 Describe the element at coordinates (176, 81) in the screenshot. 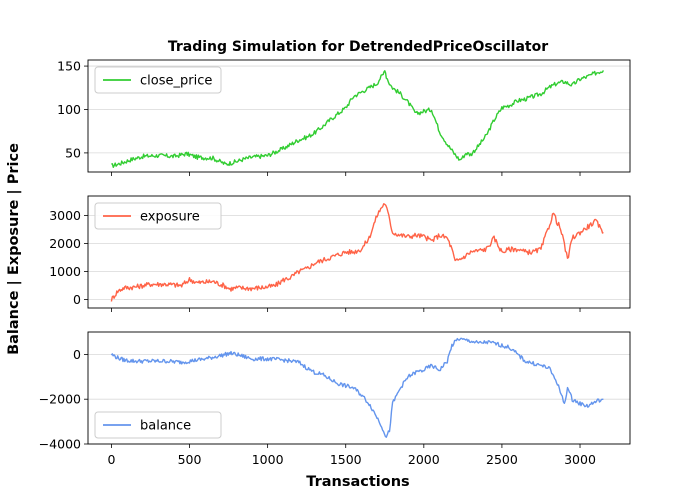

I see `legend-label: close_price` at that location.